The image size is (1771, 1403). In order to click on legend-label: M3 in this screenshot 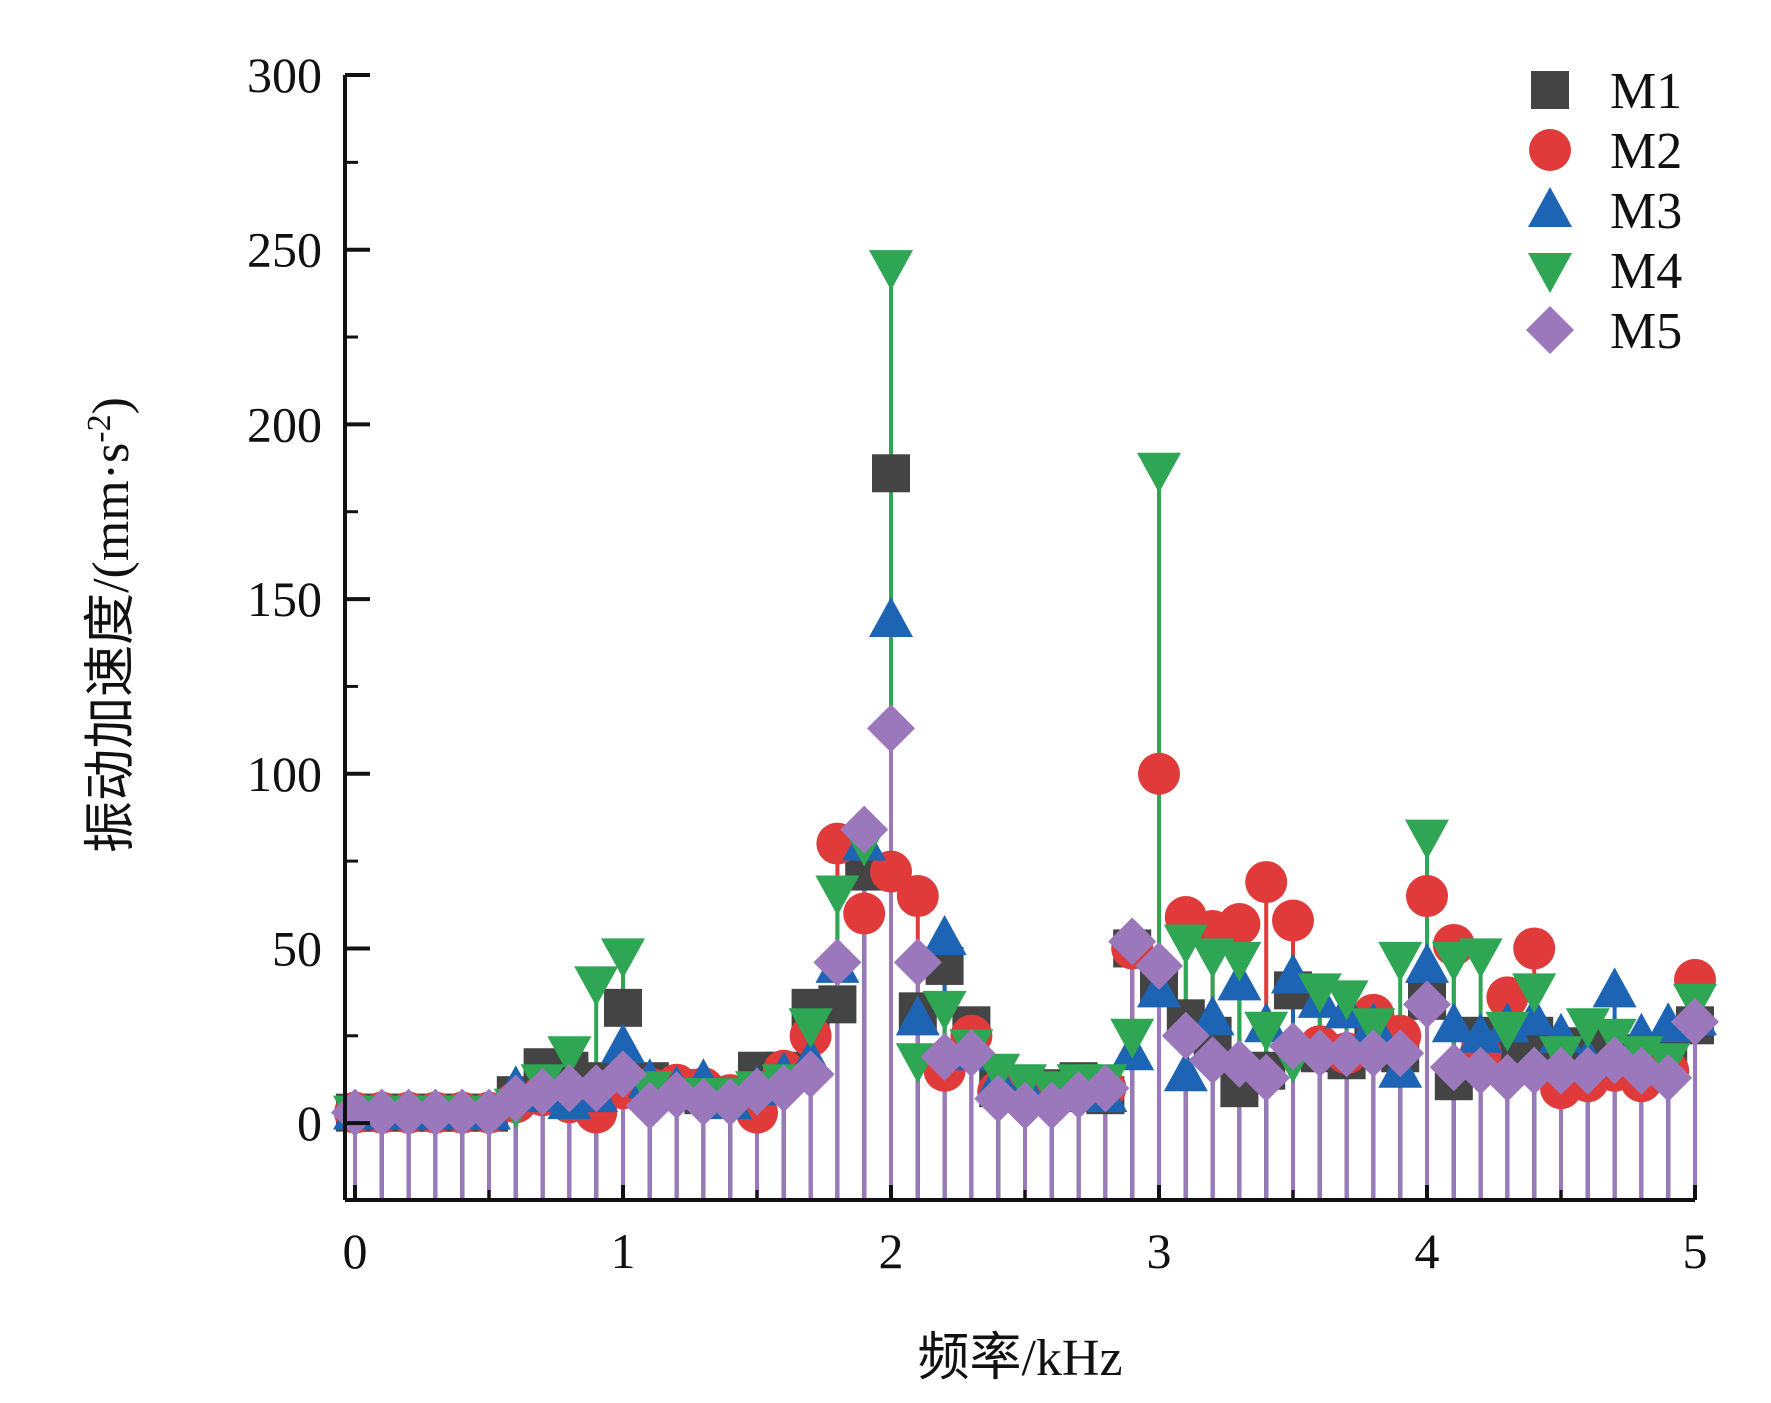, I will do `click(1646, 211)`.